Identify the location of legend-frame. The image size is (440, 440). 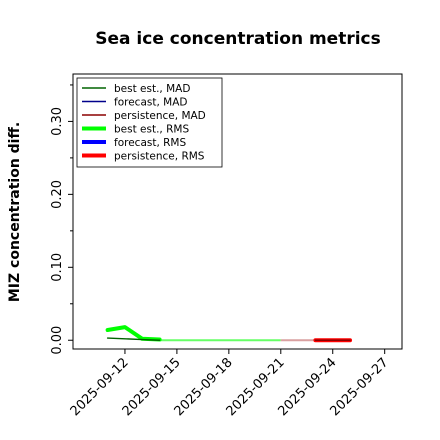
(149, 122).